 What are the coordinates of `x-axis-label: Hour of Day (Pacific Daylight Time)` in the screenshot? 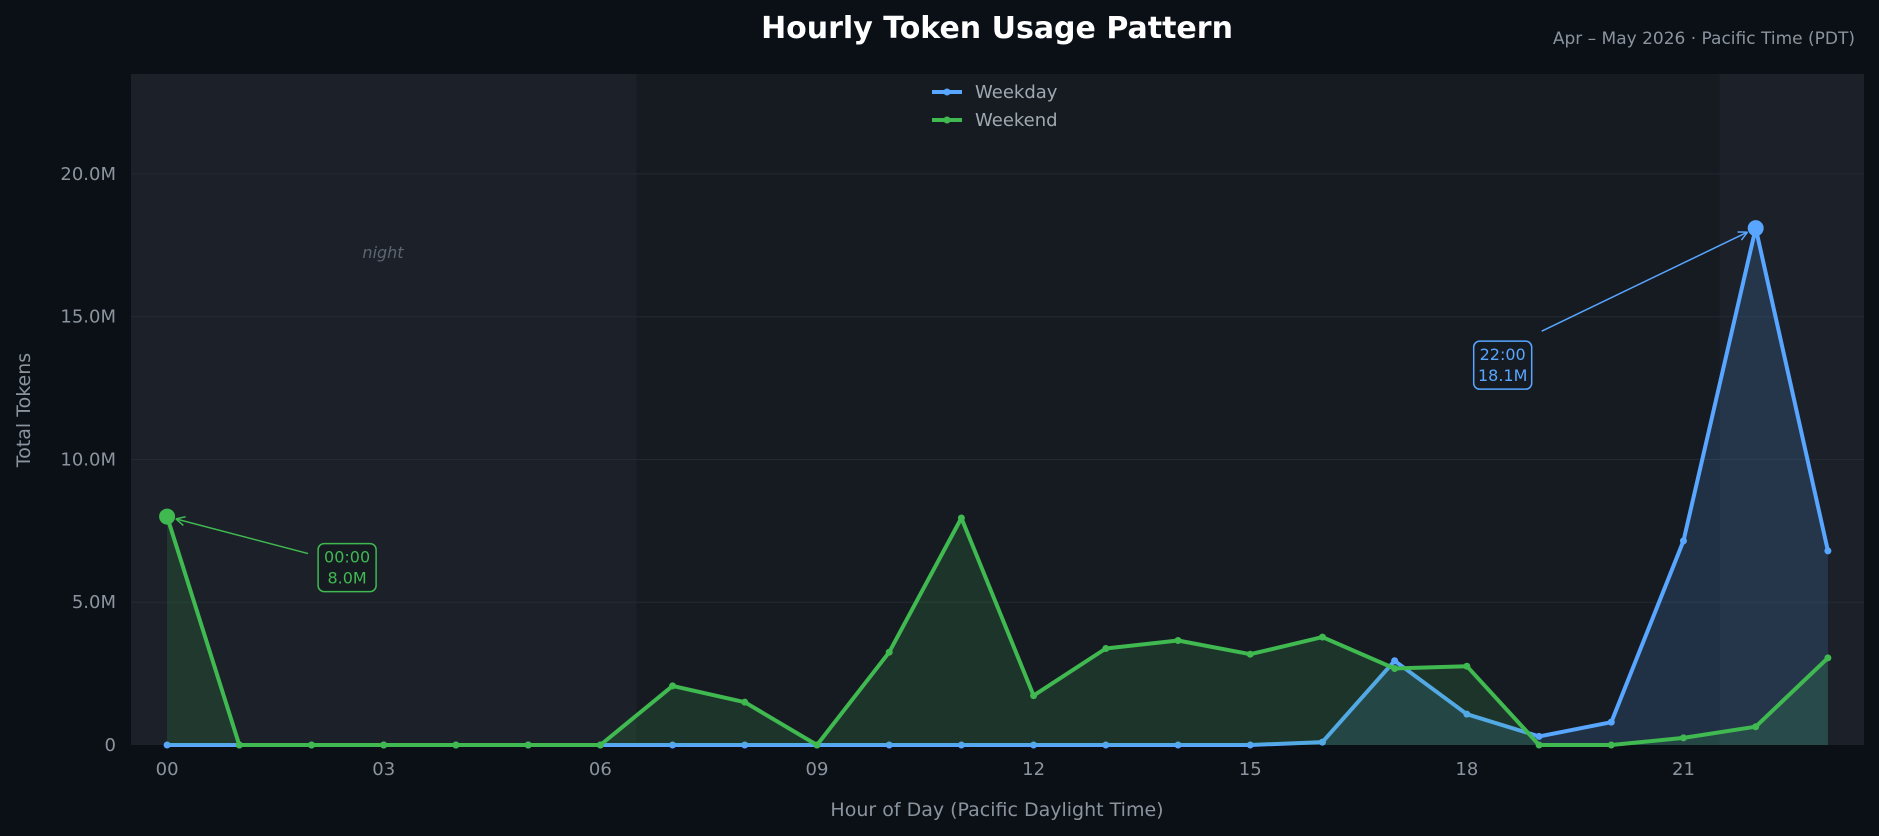 It's located at (996, 810).